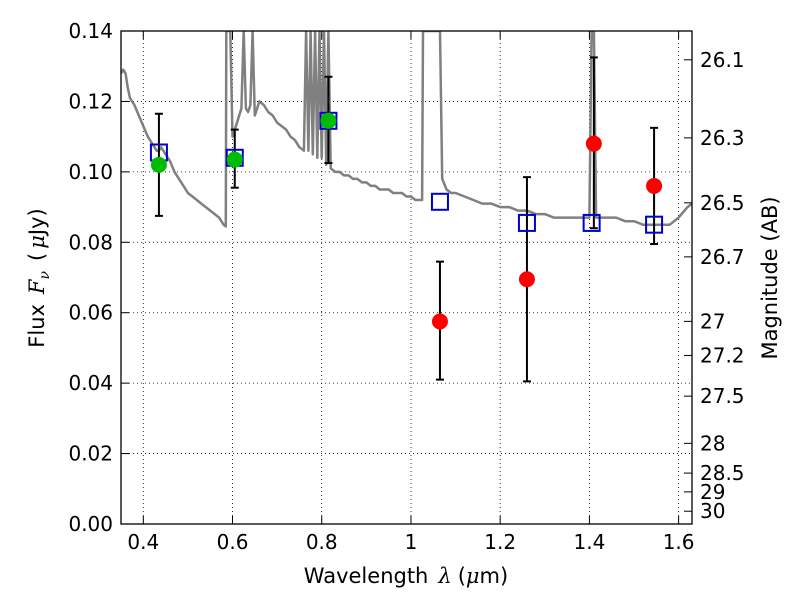 The height and width of the screenshot is (604, 800). Describe the element at coordinates (770, 277) in the screenshot. I see `y2-axis-label: Magnitude (AB)` at that location.